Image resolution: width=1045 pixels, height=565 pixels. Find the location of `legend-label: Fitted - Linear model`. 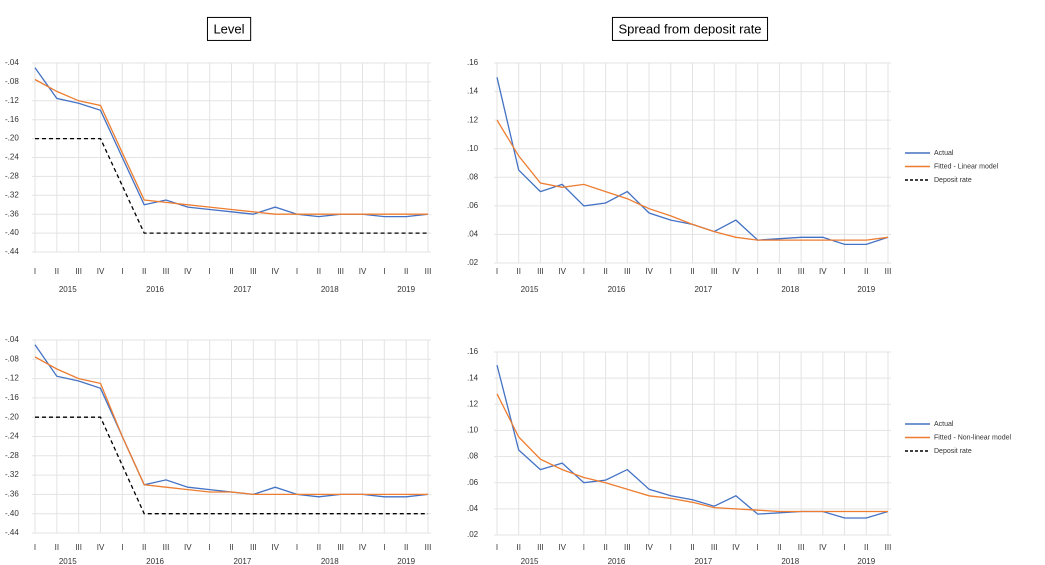

legend-label: Fitted - Linear model is located at coordinates (966, 166).